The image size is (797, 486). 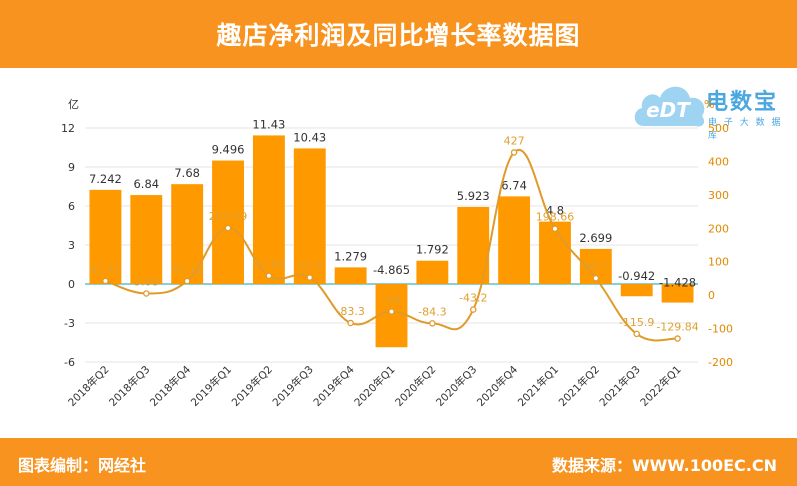 I want to click on x-tick-label: 2018年Q4, so click(x=170, y=386).